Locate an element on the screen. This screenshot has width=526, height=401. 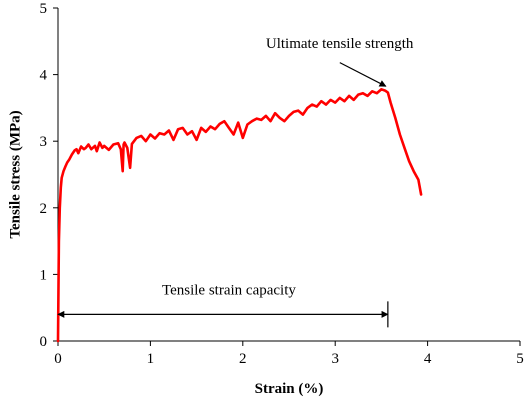
x-tick-label: 3 is located at coordinates (335, 359).